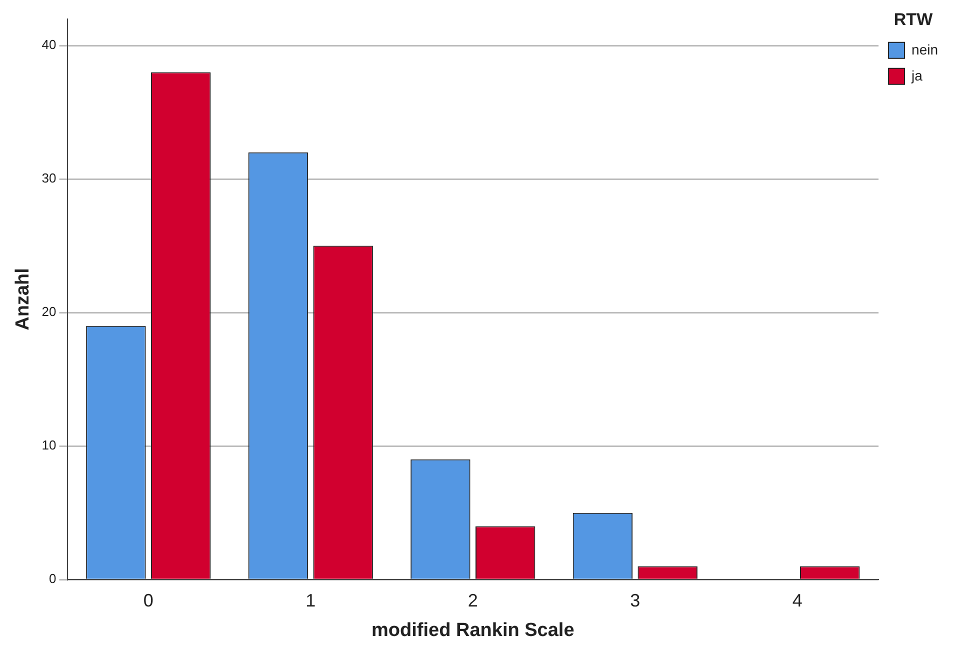  Describe the element at coordinates (473, 600) in the screenshot. I see `x-tick-label: 2` at that location.